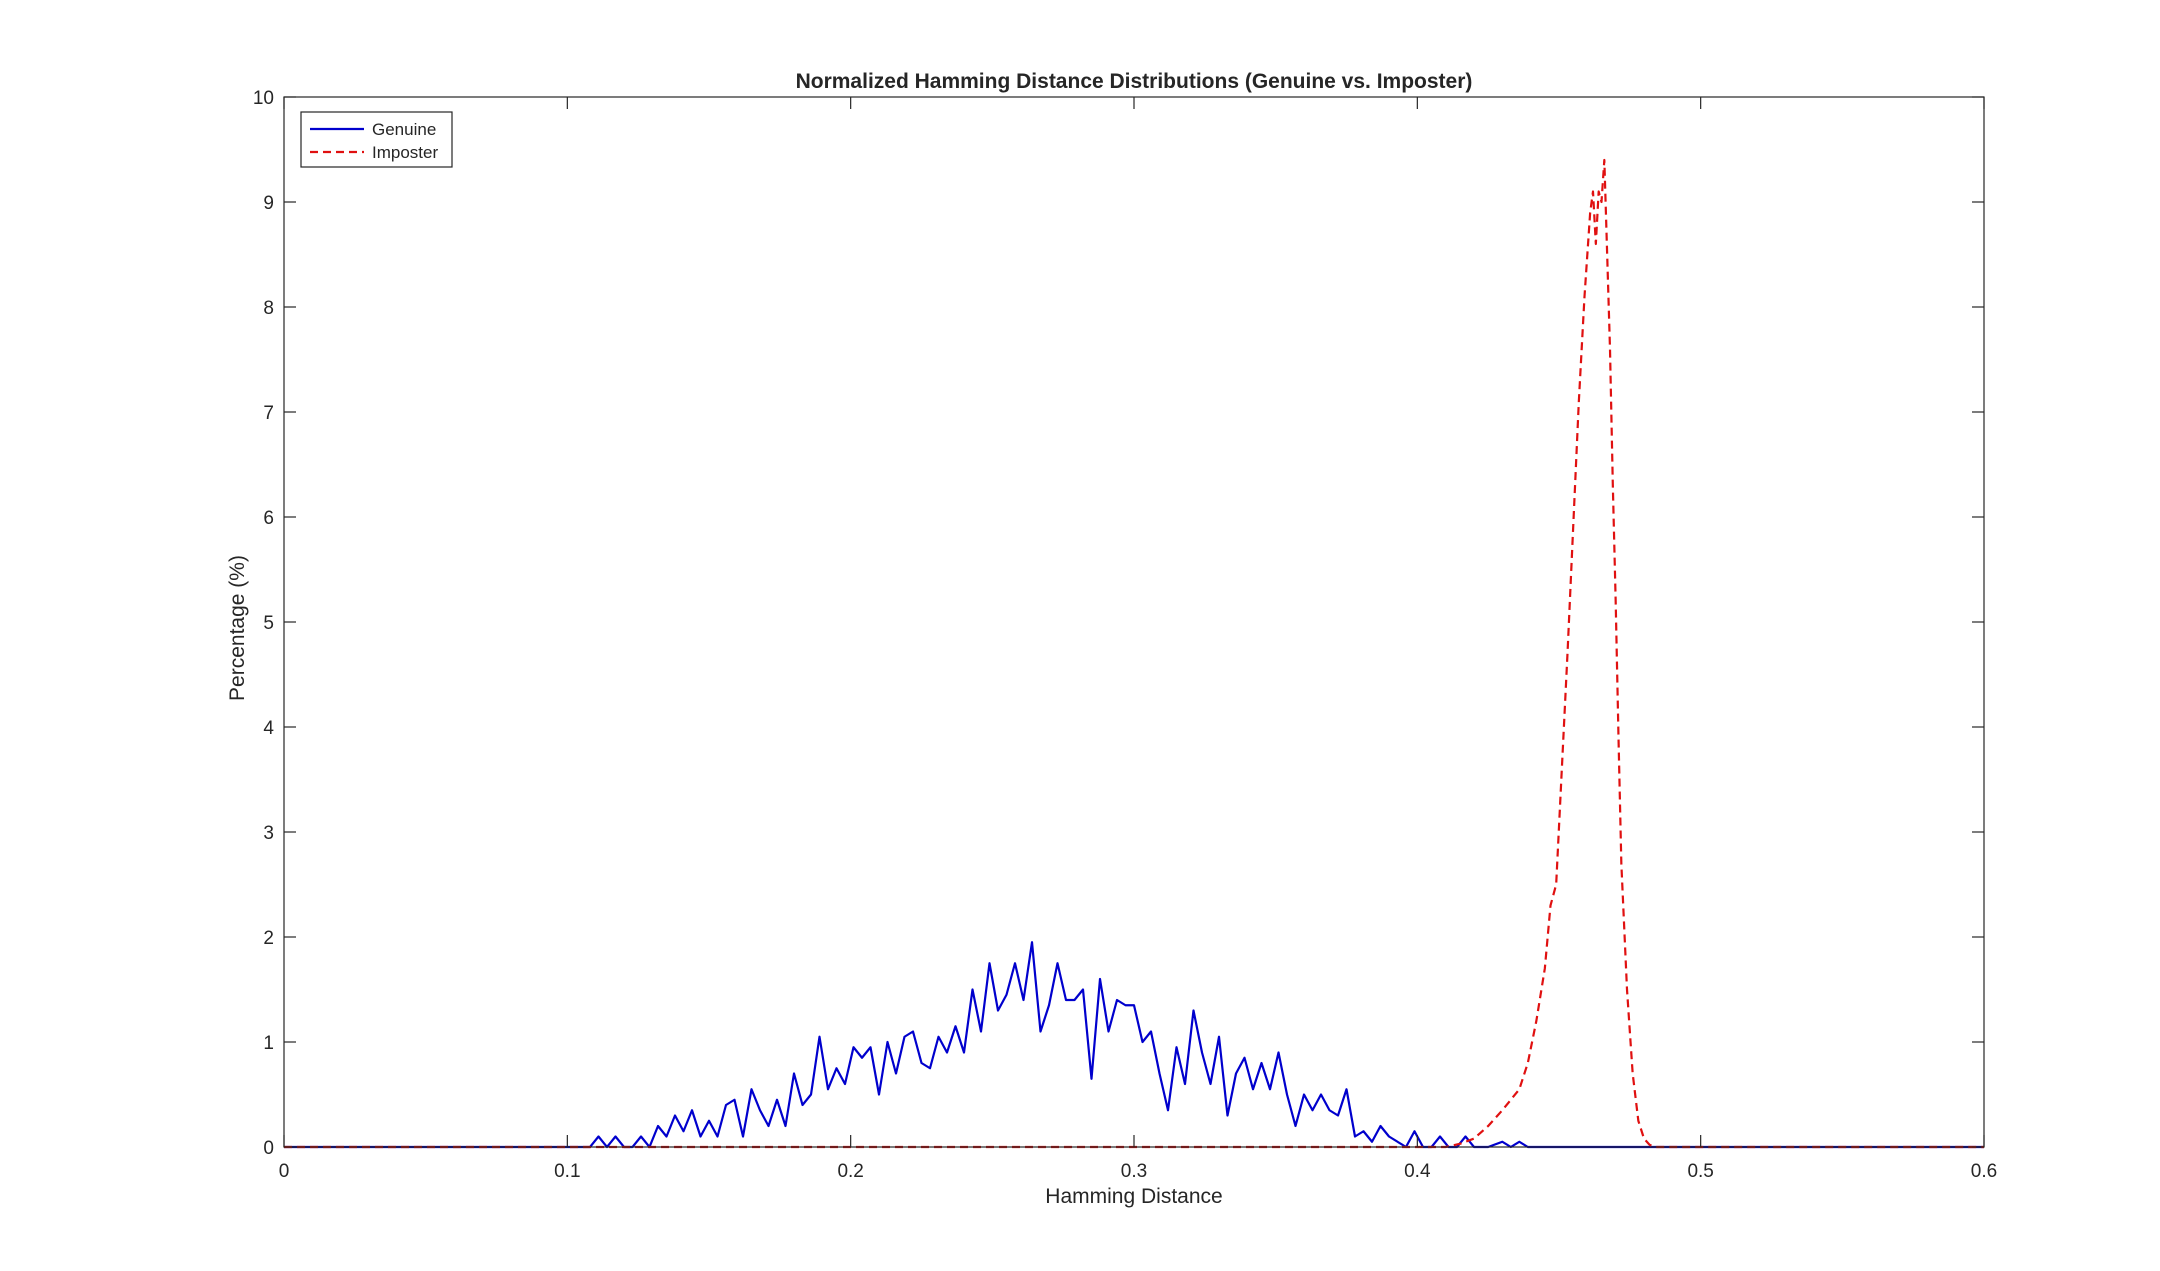 This screenshot has width=2160, height=1271. Describe the element at coordinates (268, 203) in the screenshot. I see `y-tick-label: 9` at that location.